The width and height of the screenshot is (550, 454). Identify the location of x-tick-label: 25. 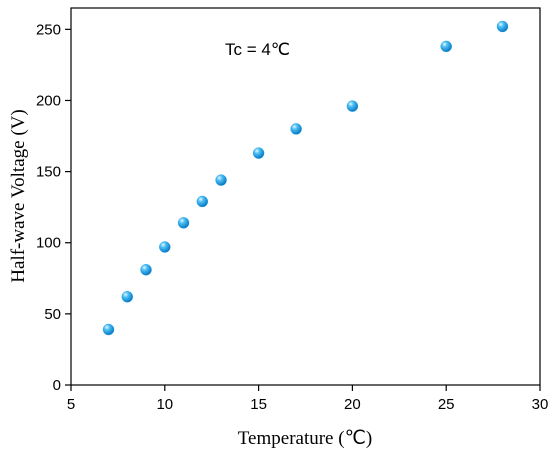
(446, 404).